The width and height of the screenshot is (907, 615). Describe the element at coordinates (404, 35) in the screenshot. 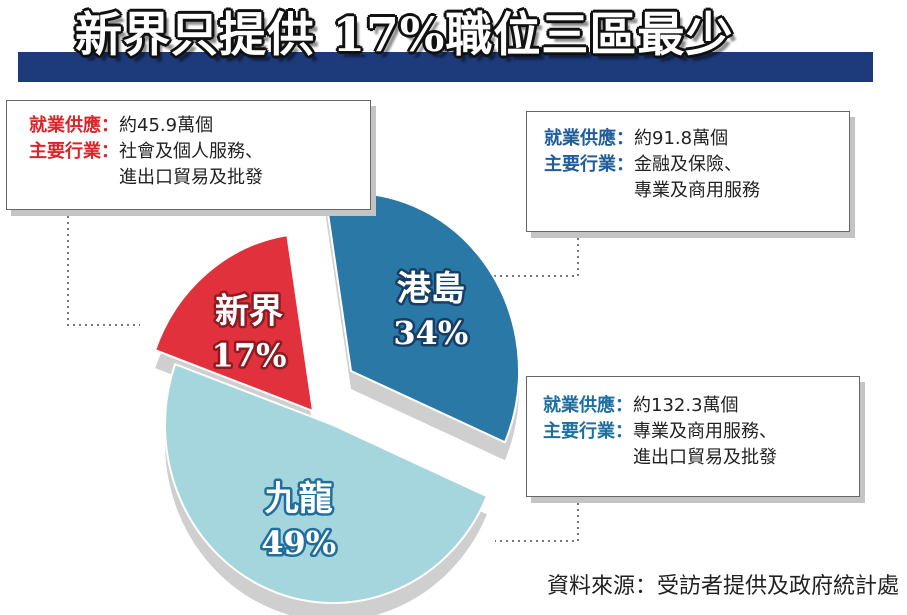

I see `page-title: 新界只提供 17%職位三區最少` at that location.